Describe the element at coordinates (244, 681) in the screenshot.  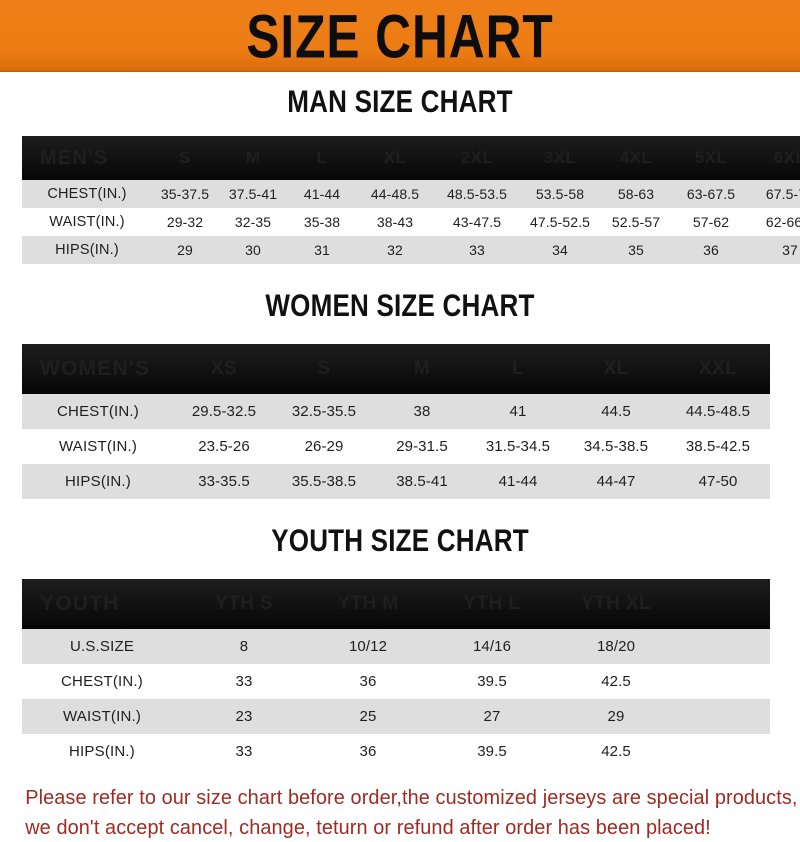
I see `youth-chest-s: 33` at that location.